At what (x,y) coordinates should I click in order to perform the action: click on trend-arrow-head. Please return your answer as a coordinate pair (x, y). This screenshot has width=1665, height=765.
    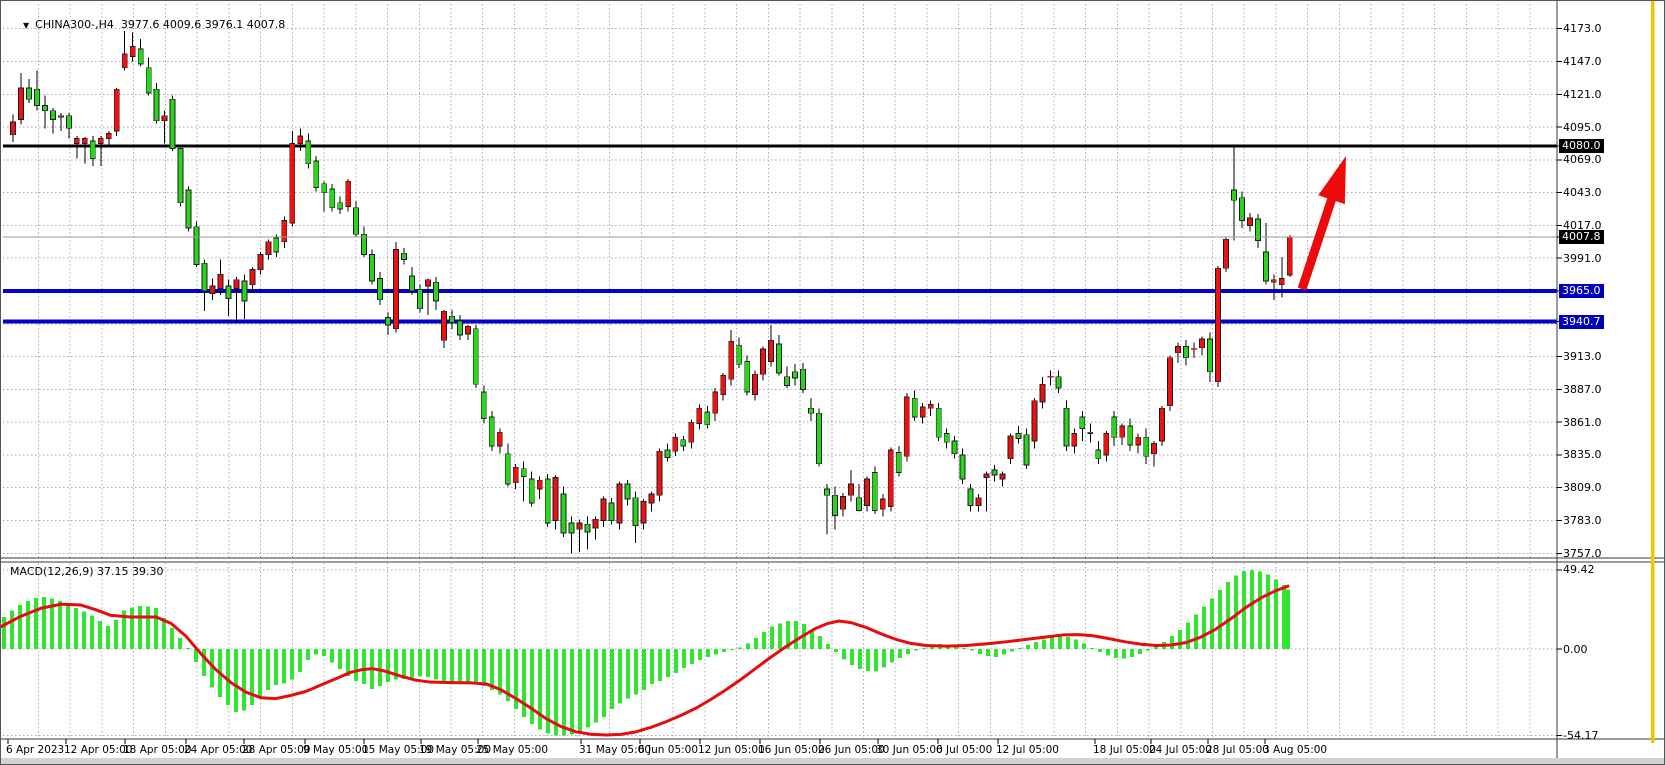
    Looking at the image, I should click on (1332, 180).